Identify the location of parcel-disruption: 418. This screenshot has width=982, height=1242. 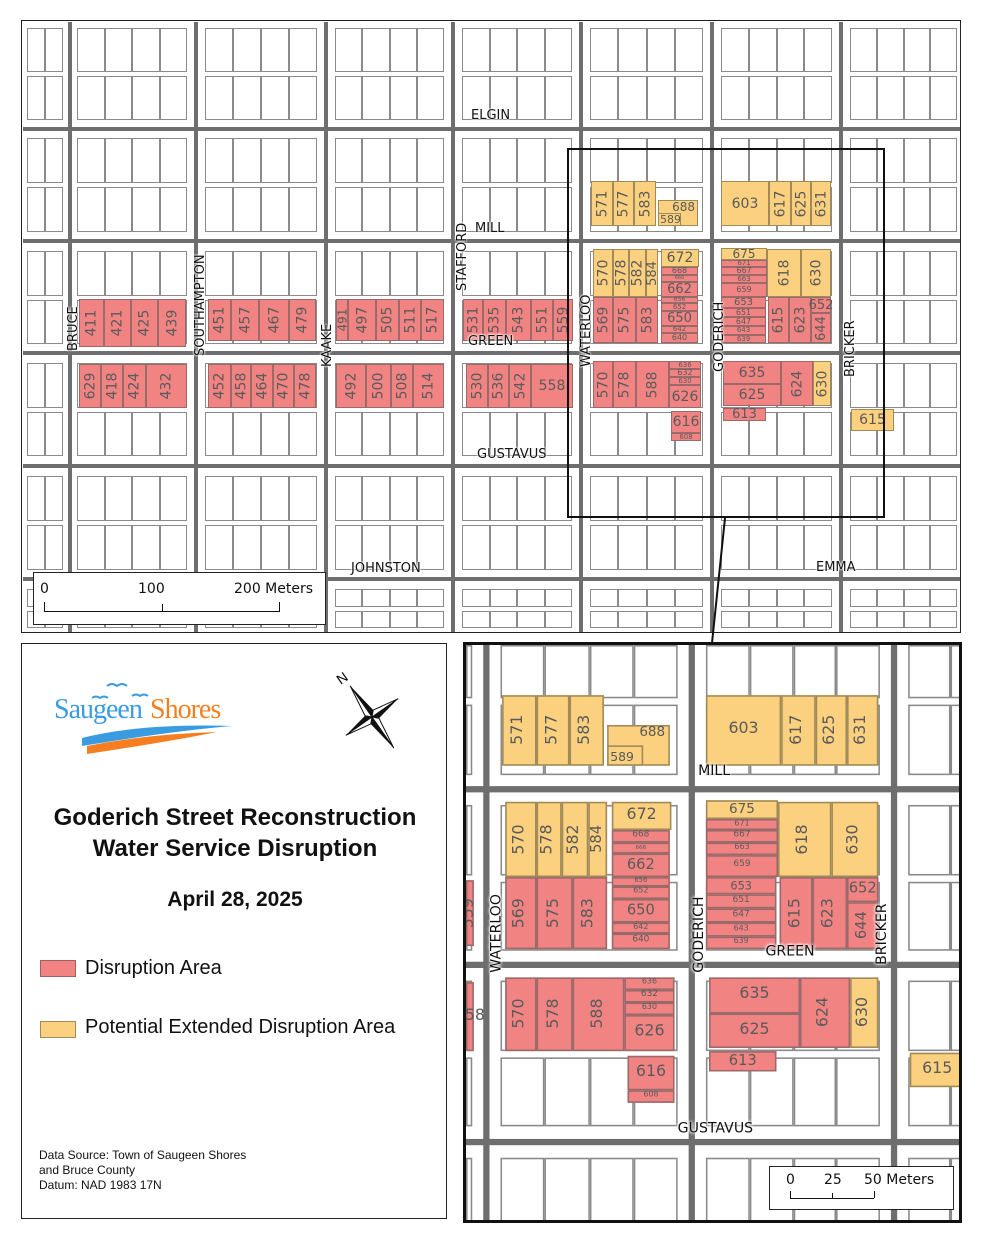
(112, 386).